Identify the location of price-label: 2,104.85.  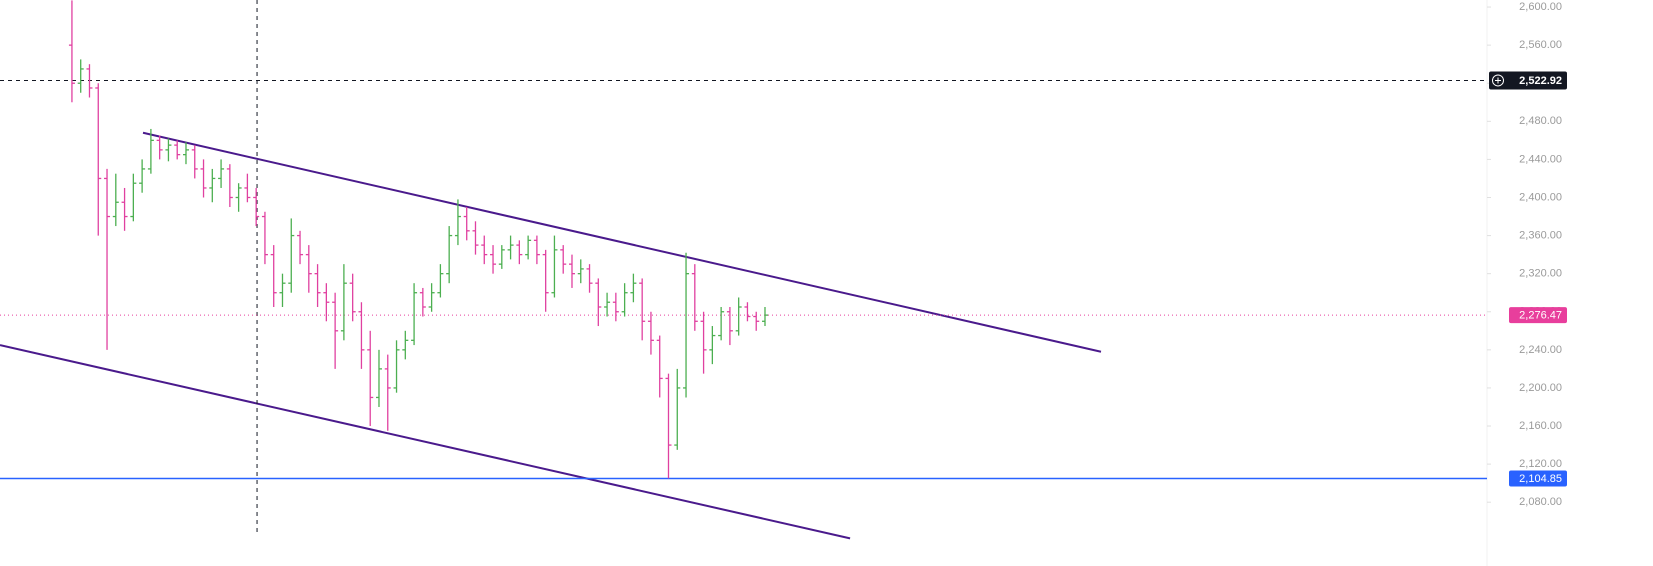
(1540, 479).